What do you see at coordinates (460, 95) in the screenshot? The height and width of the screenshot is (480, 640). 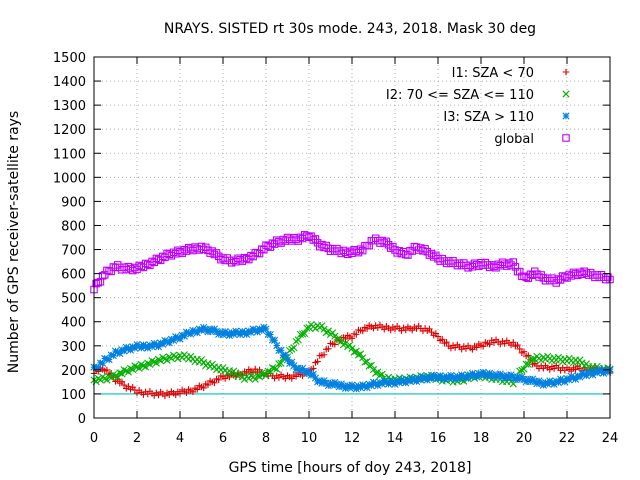 I see `legend-label: I2: 70 <= SZA <= 110` at bounding box center [460, 95].